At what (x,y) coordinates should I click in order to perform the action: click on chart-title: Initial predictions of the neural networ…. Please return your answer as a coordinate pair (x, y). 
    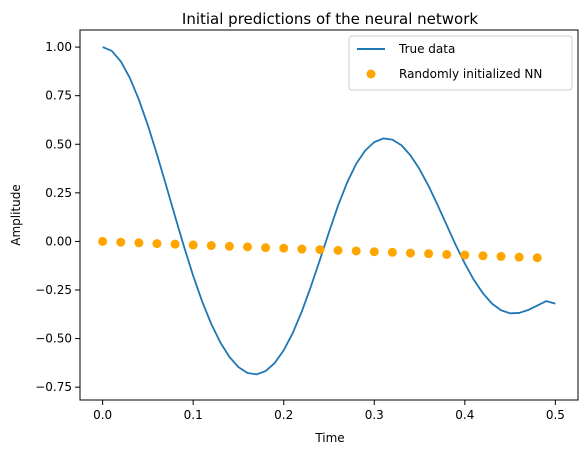
    Looking at the image, I should click on (330, 19).